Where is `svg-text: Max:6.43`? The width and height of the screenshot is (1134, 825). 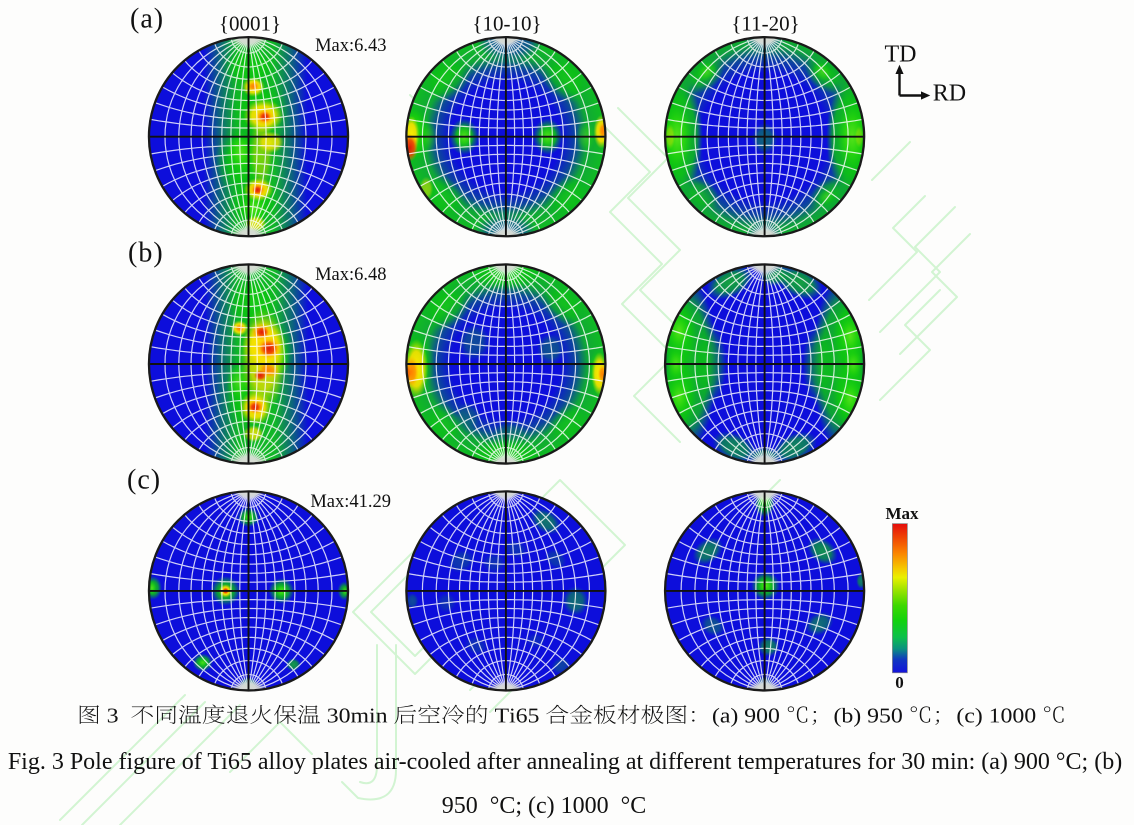 svg-text: Max:6.43 is located at coordinates (350, 46).